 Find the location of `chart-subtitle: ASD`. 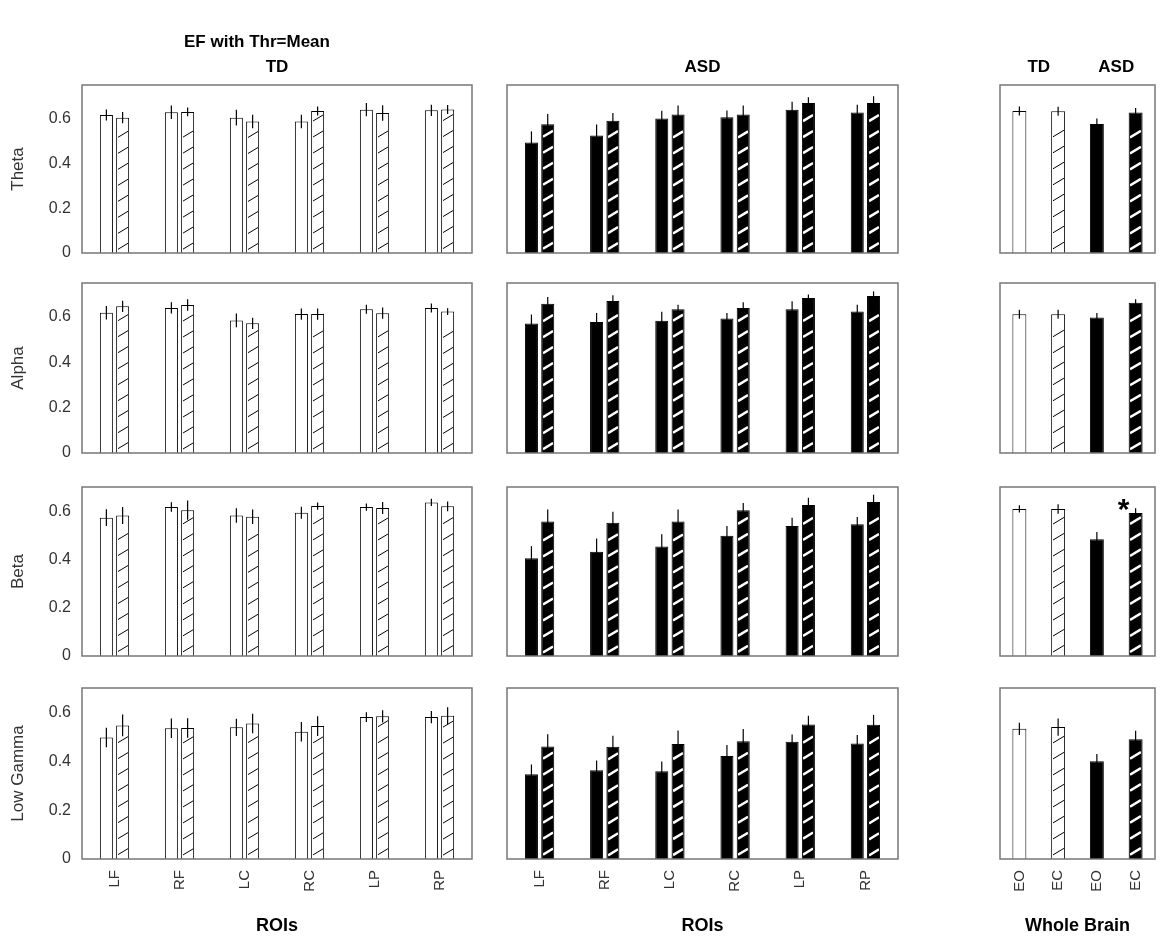

chart-subtitle: ASD is located at coordinates (702, 67).